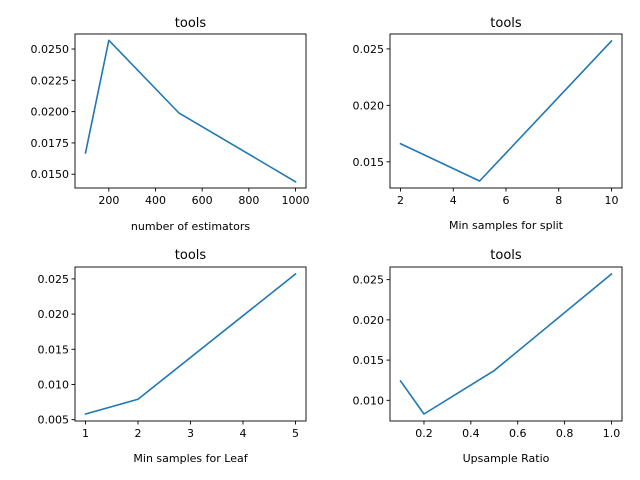 The width and height of the screenshot is (640, 480). What do you see at coordinates (248, 200) in the screenshot?
I see `x-tick-label: 800` at bounding box center [248, 200].